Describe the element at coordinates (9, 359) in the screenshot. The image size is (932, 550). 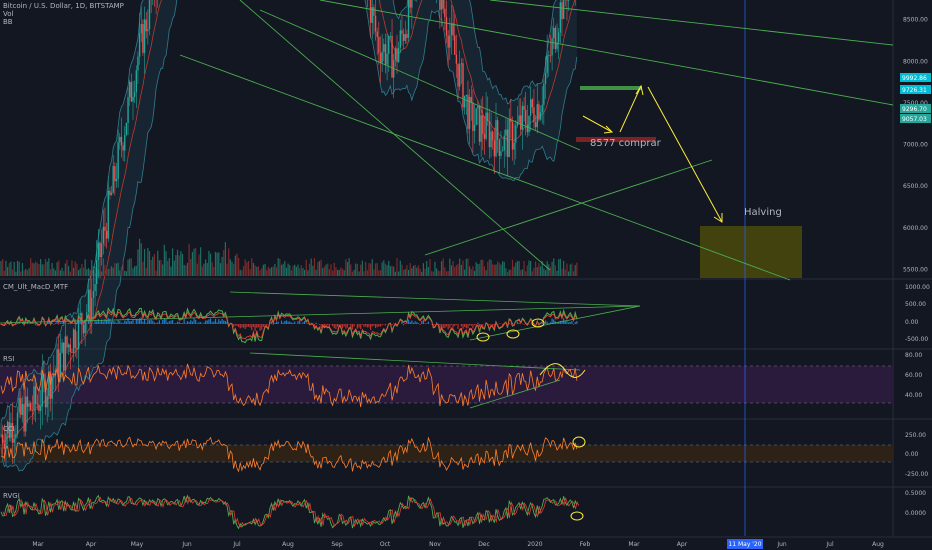
I see `rsi-pane-label: RSI` at that location.